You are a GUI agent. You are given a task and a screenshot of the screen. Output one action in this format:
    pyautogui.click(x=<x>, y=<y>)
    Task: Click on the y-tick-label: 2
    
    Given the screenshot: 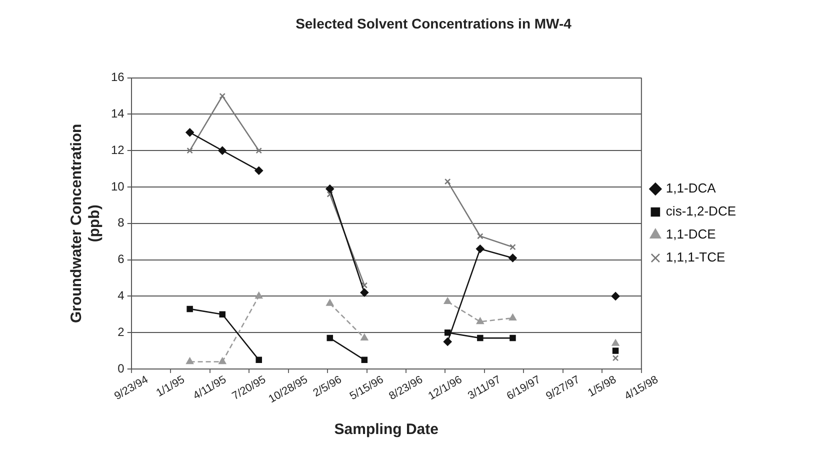 What is the action you would take?
    pyautogui.click(x=121, y=331)
    